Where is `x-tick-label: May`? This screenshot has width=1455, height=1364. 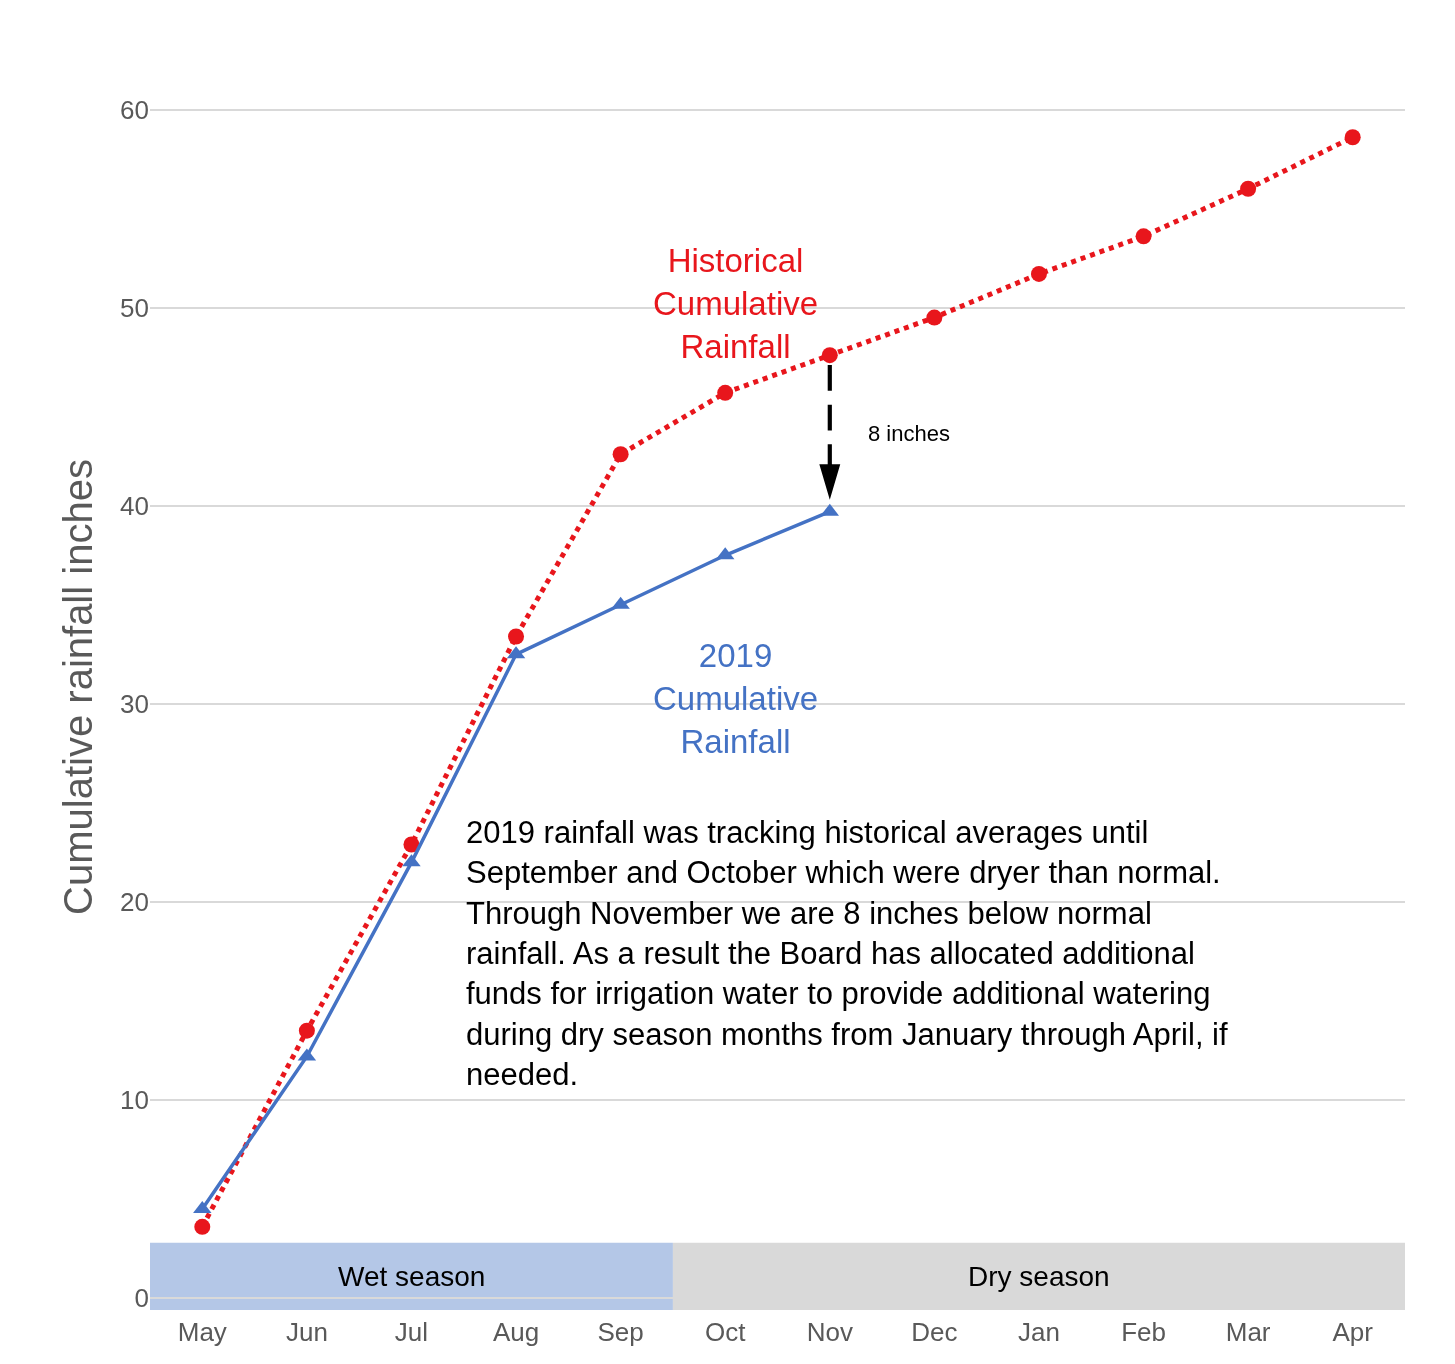
x-tick-label: May is located at coordinates (202, 1332).